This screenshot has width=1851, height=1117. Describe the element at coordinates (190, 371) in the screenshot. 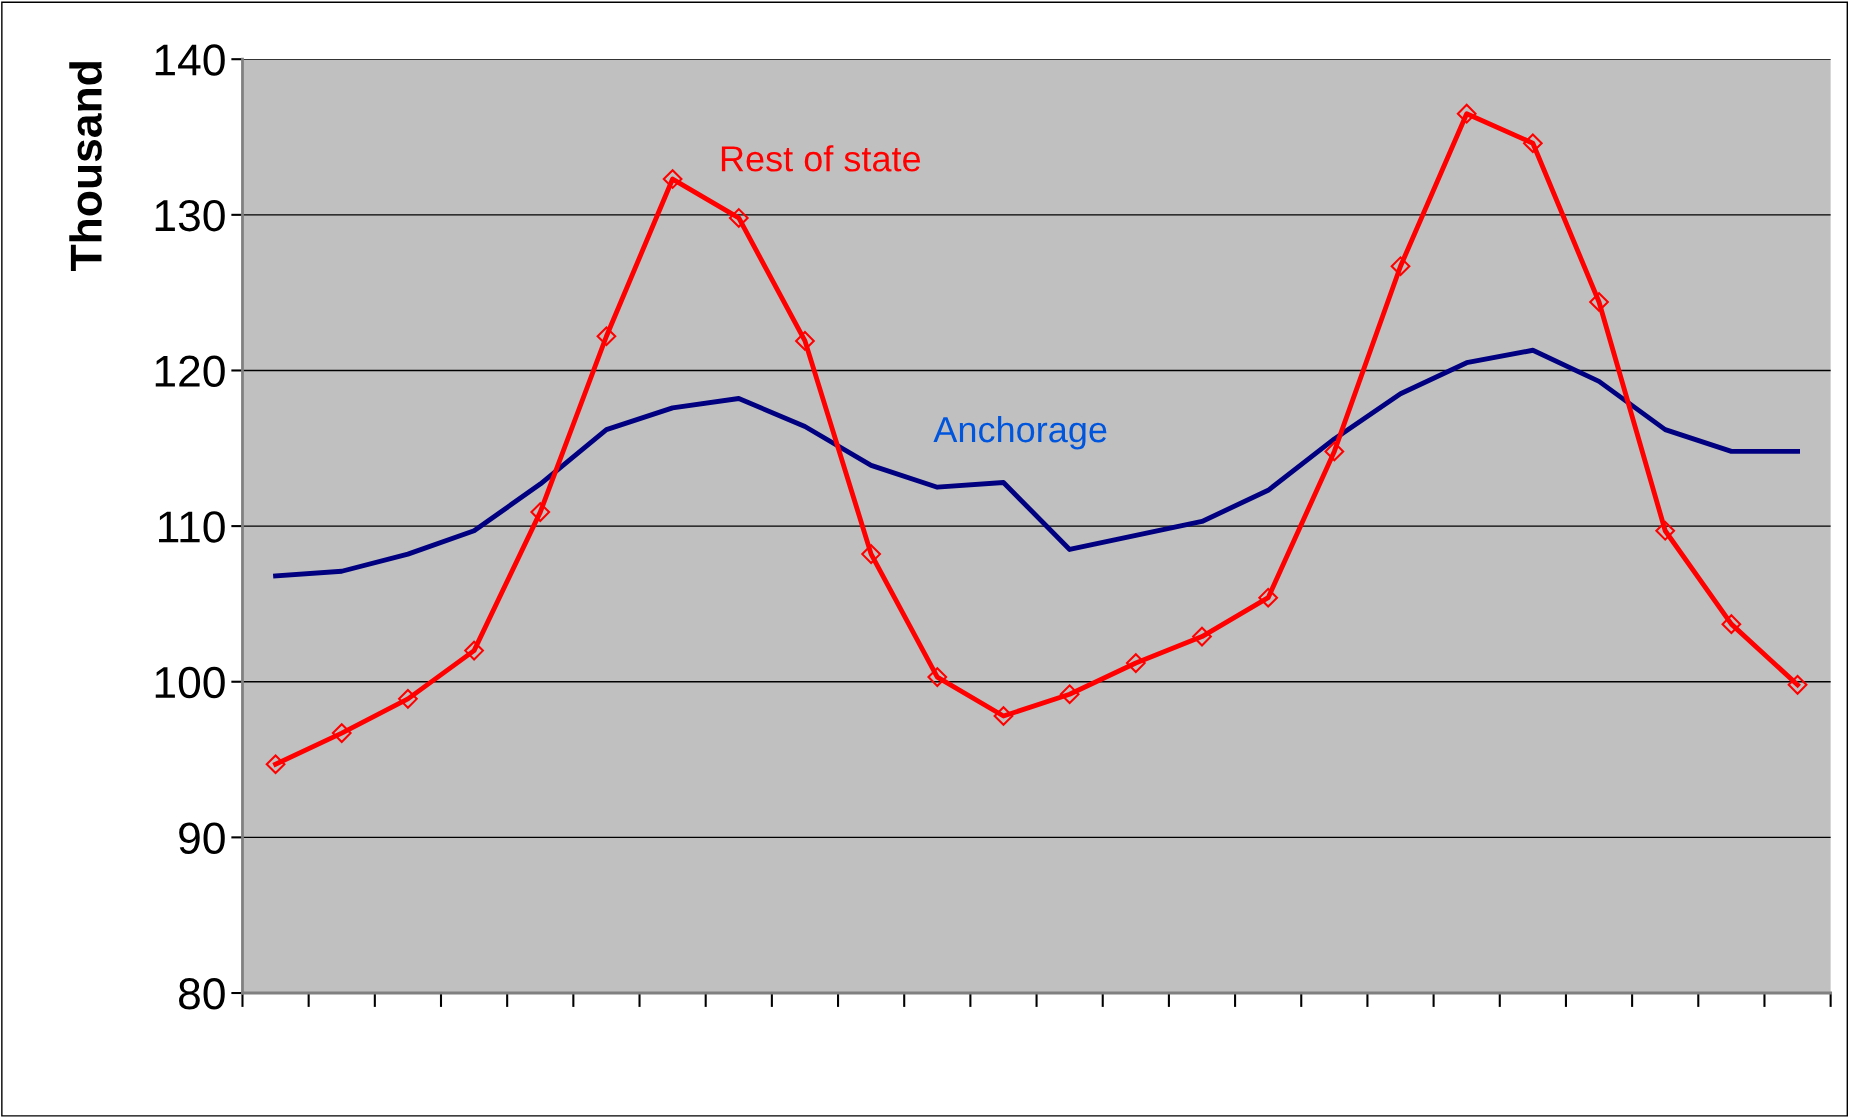

I see `y-tick-label: 120` at that location.